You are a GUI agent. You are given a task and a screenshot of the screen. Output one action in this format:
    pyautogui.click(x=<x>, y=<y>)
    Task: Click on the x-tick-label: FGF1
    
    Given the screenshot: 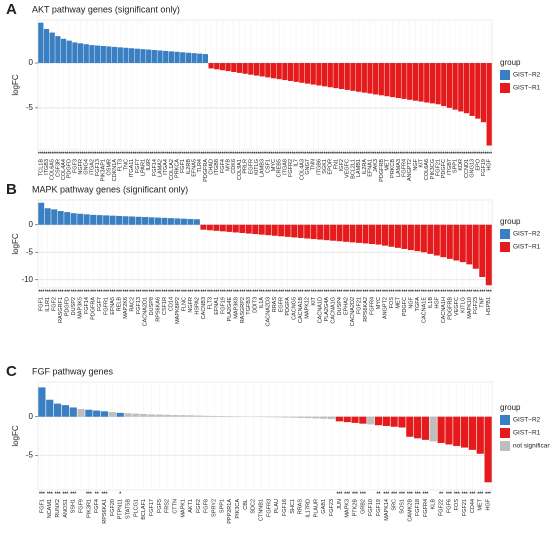 What is the action you would take?
    pyautogui.click(x=183, y=166)
    